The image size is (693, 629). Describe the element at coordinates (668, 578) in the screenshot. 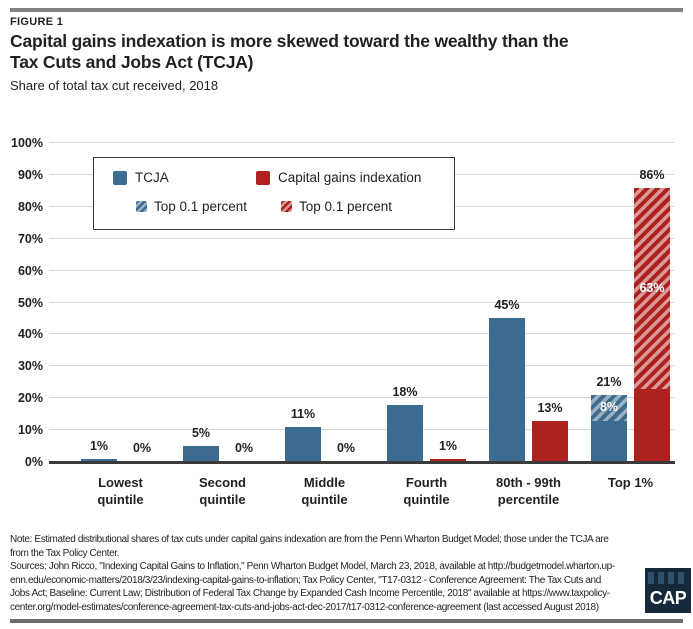

I see `cap-logo-flag-band` at that location.